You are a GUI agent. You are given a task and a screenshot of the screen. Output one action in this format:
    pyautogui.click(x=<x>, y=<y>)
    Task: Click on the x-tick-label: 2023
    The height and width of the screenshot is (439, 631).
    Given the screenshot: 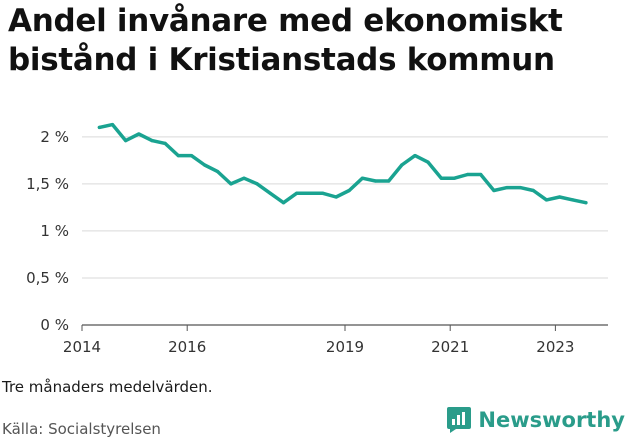 What is the action you would take?
    pyautogui.click(x=555, y=347)
    